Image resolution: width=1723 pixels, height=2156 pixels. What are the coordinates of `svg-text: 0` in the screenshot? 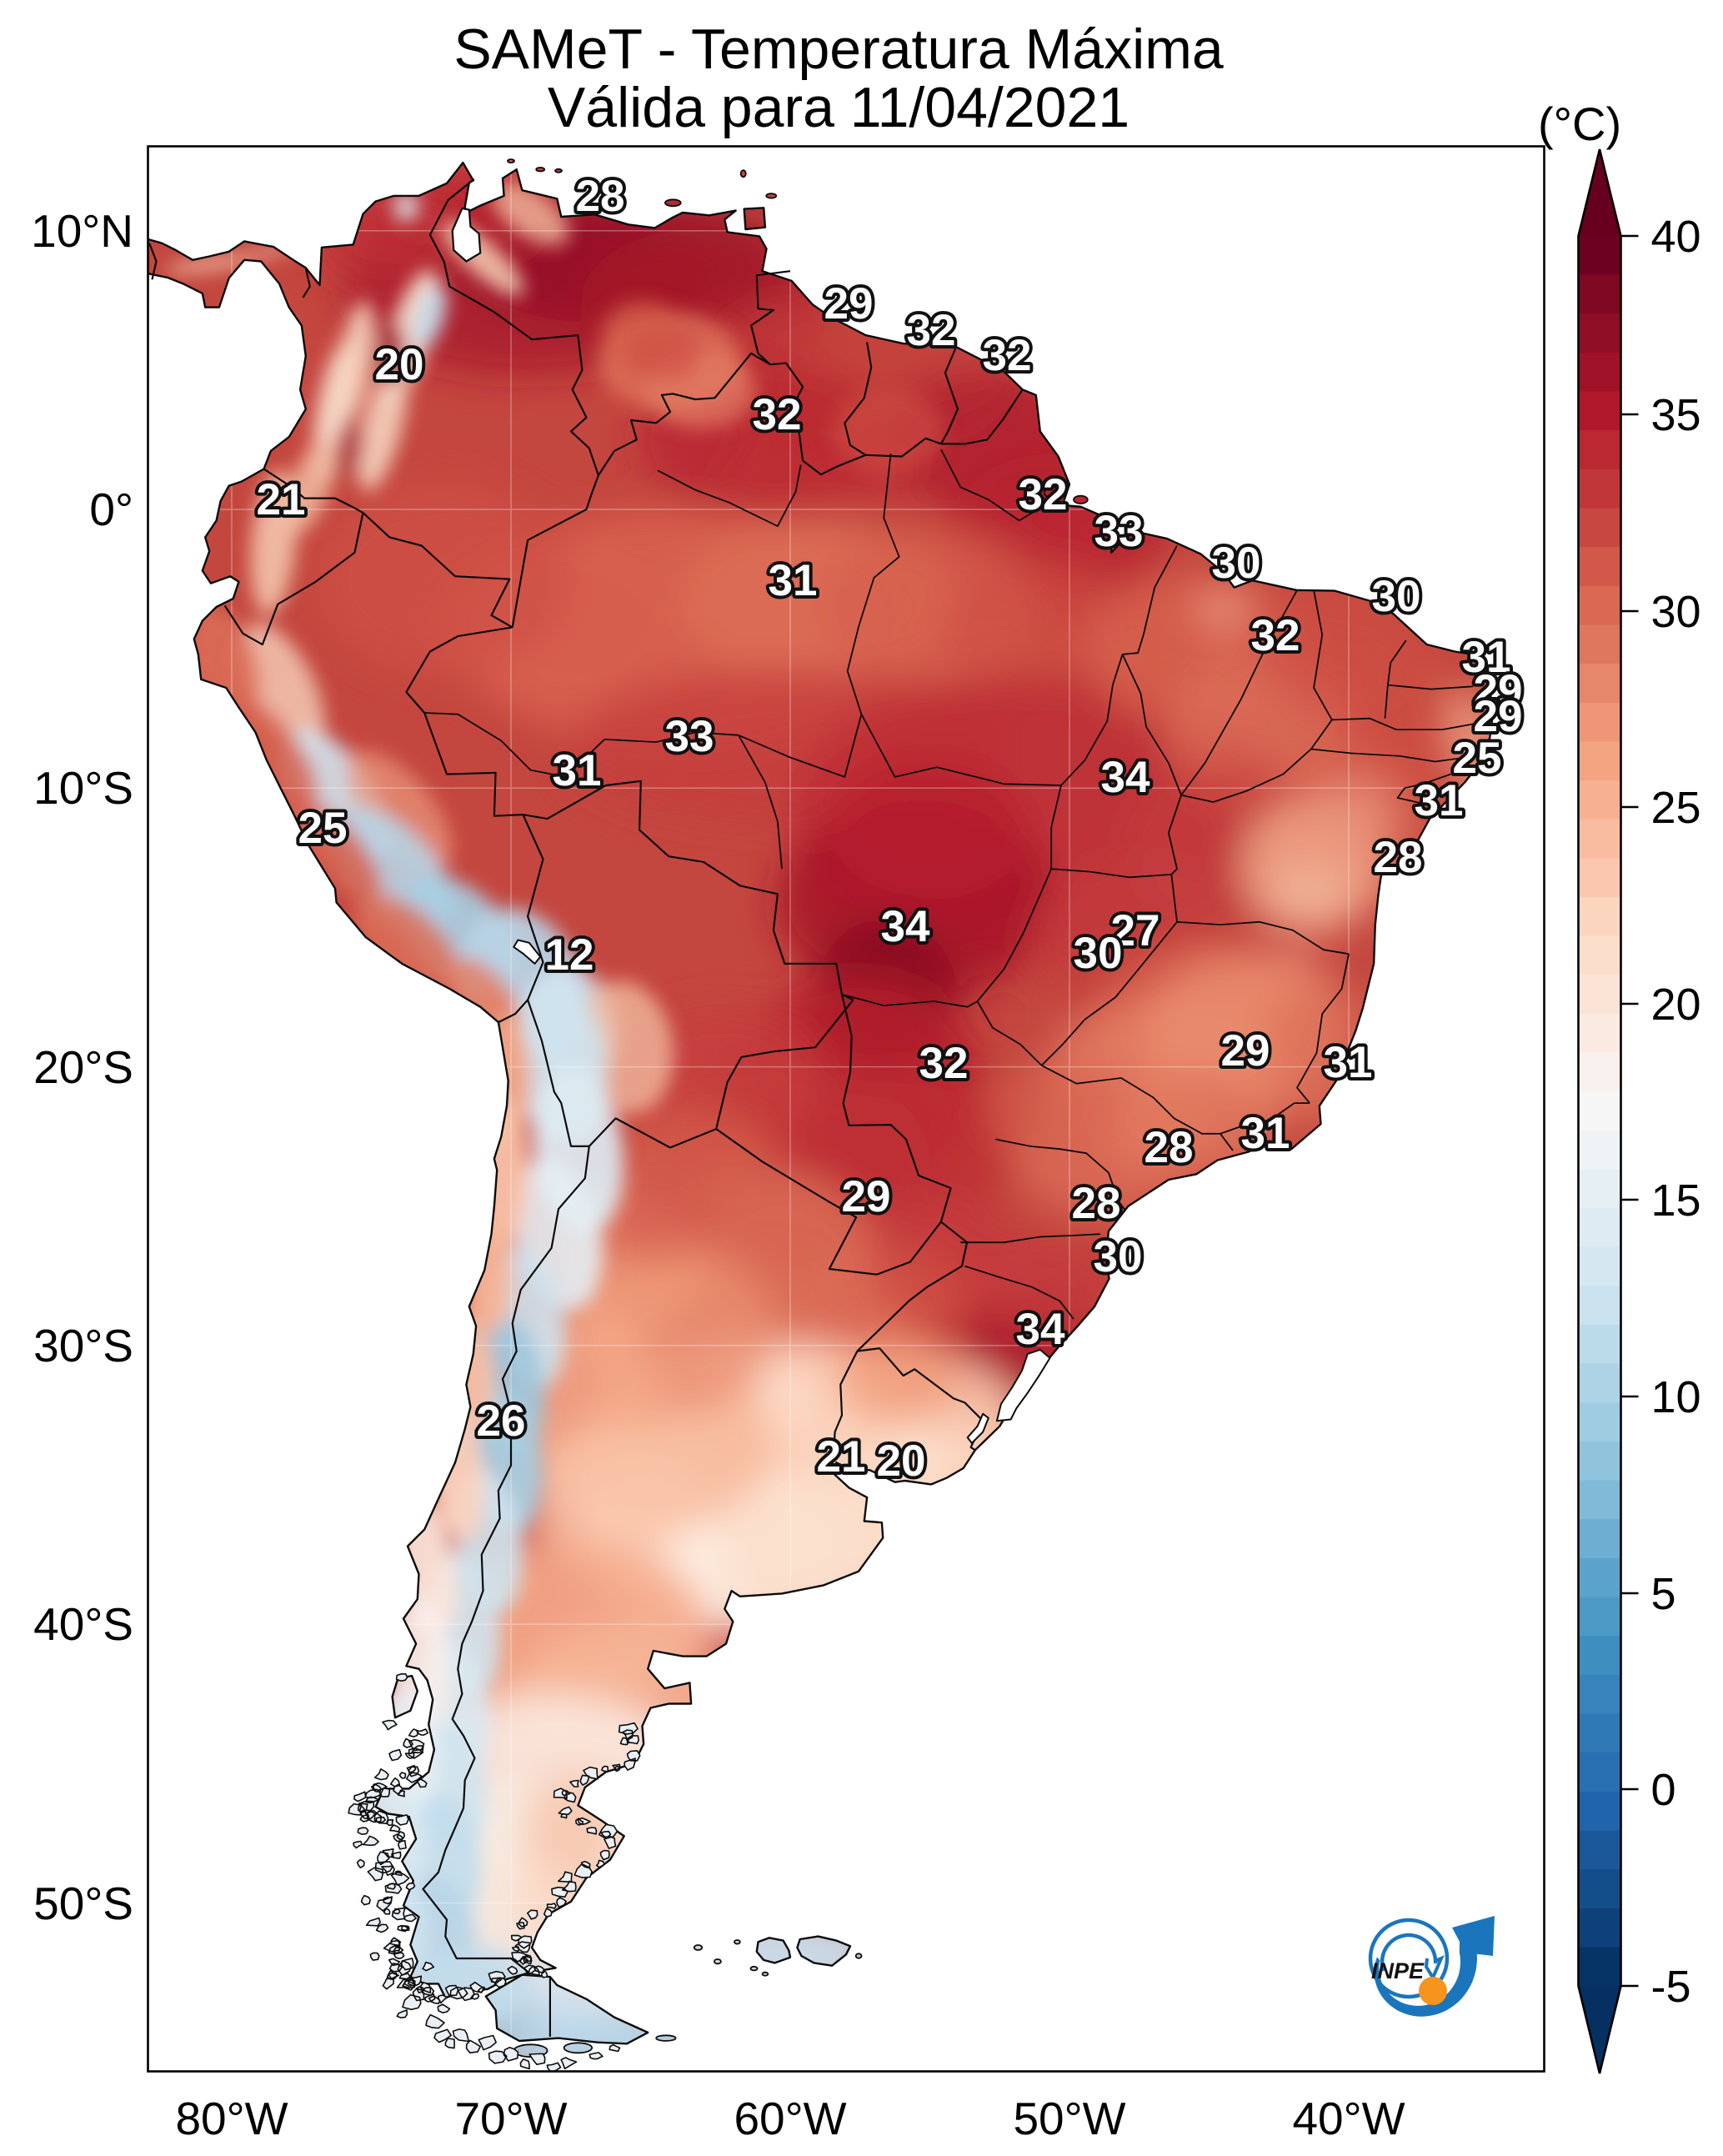 It's located at (1663, 1790).